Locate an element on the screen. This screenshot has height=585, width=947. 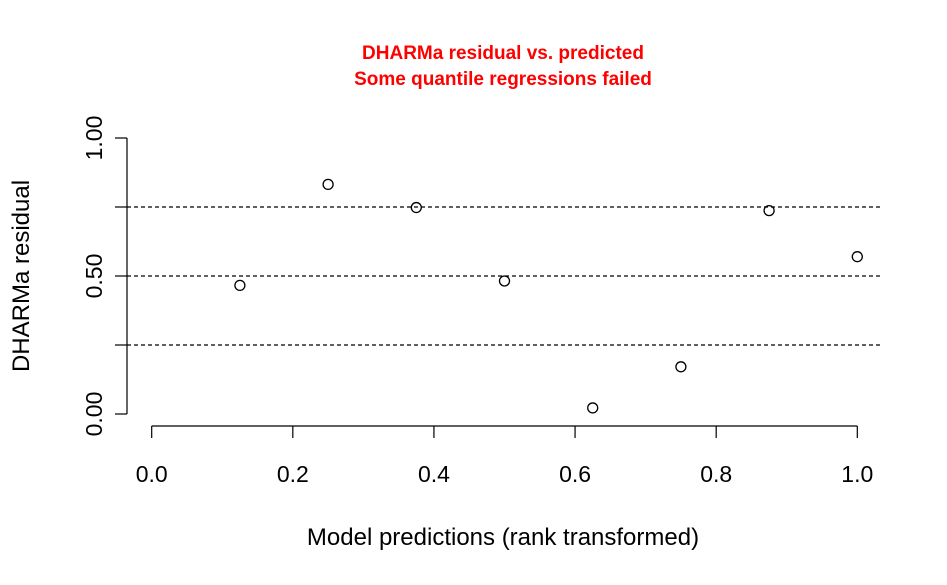
y-tick-label-4: 1.00 is located at coordinates (94, 138).